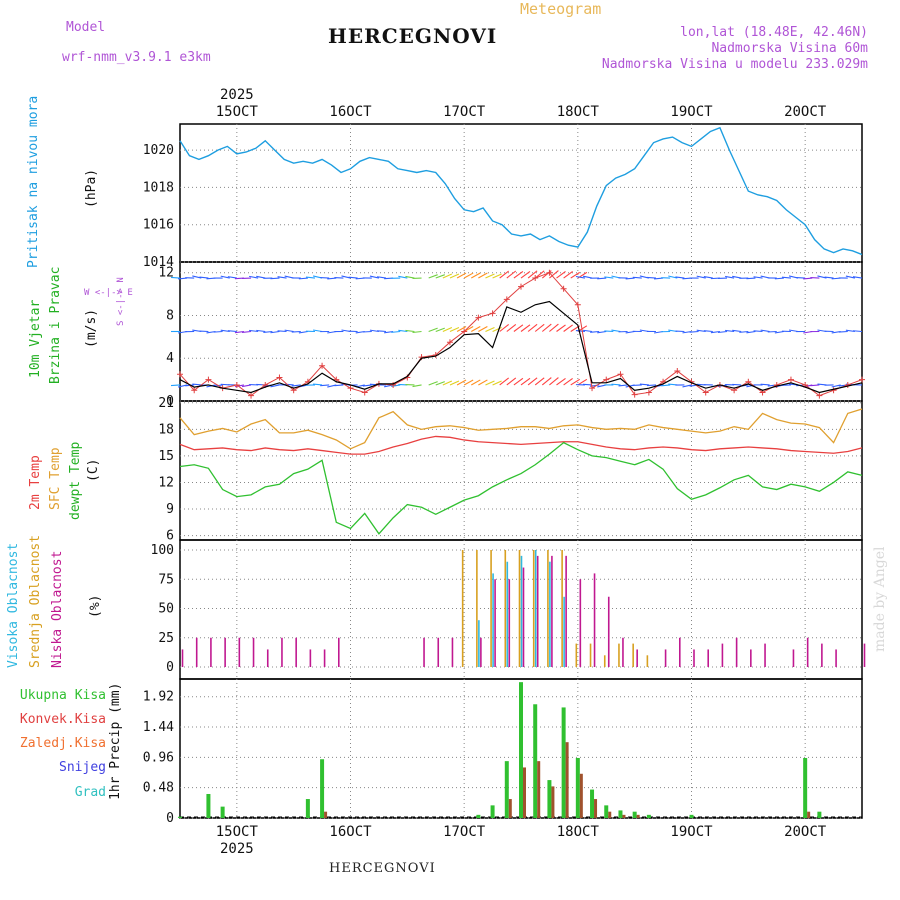 The height and width of the screenshot is (900, 900). I want to click on cloud-ytick: 100, so click(162, 550).